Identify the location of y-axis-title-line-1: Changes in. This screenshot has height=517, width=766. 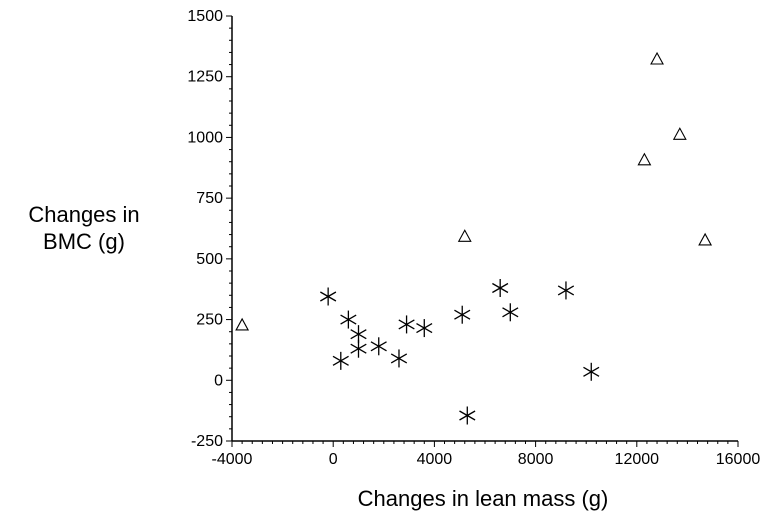
(83, 214).